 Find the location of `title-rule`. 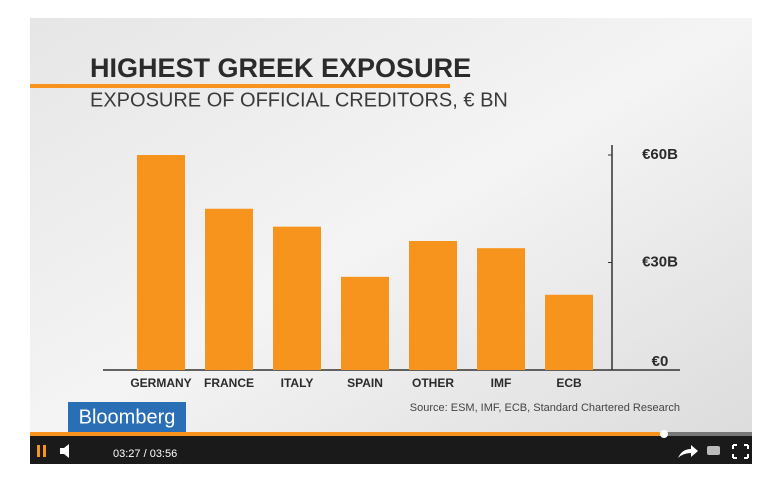

title-rule is located at coordinates (240, 86).